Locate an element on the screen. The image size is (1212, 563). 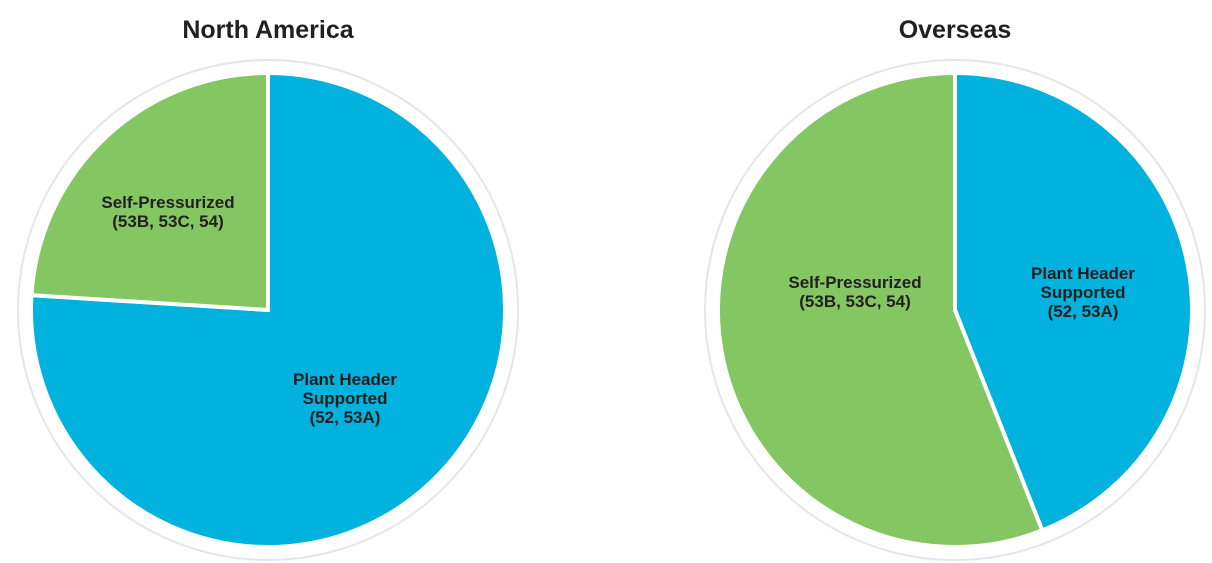
chart-title: North America is located at coordinates (268, 30).